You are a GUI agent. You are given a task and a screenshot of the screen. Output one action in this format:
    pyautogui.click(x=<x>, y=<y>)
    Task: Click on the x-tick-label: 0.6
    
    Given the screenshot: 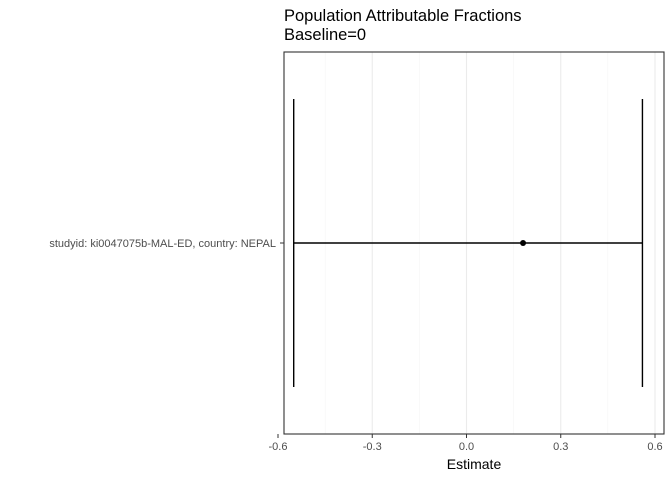 What is the action you would take?
    pyautogui.click(x=654, y=447)
    